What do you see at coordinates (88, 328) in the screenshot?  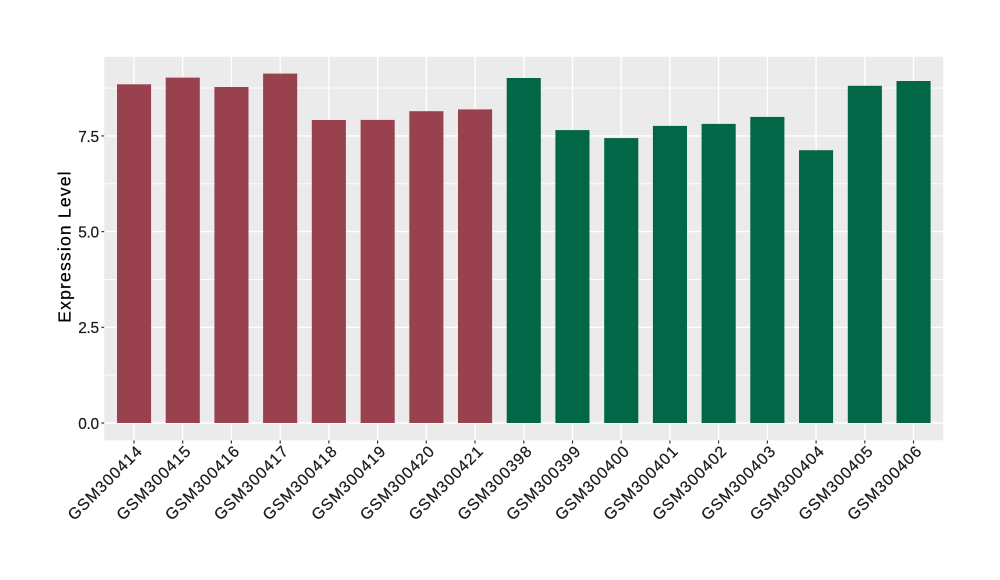 I see `svg-text: 2.5` at bounding box center [88, 328].